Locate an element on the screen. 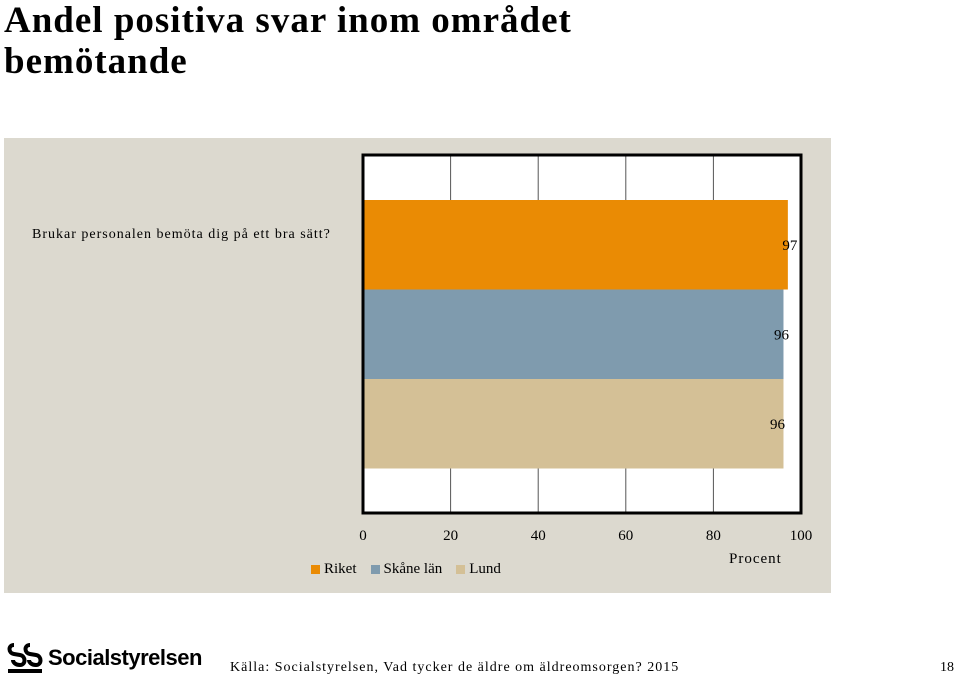 This screenshot has height=679, width=960. chart-legend: Riket Skåne län Lund is located at coordinates (406, 569).